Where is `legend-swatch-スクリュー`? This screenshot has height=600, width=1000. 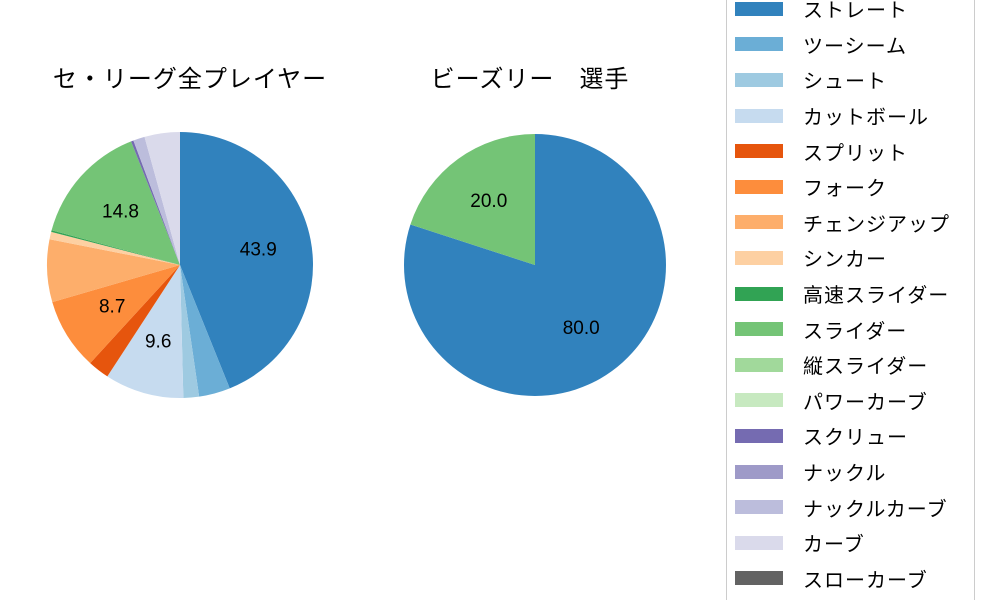
legend-swatch-スクリュー is located at coordinates (759, 435).